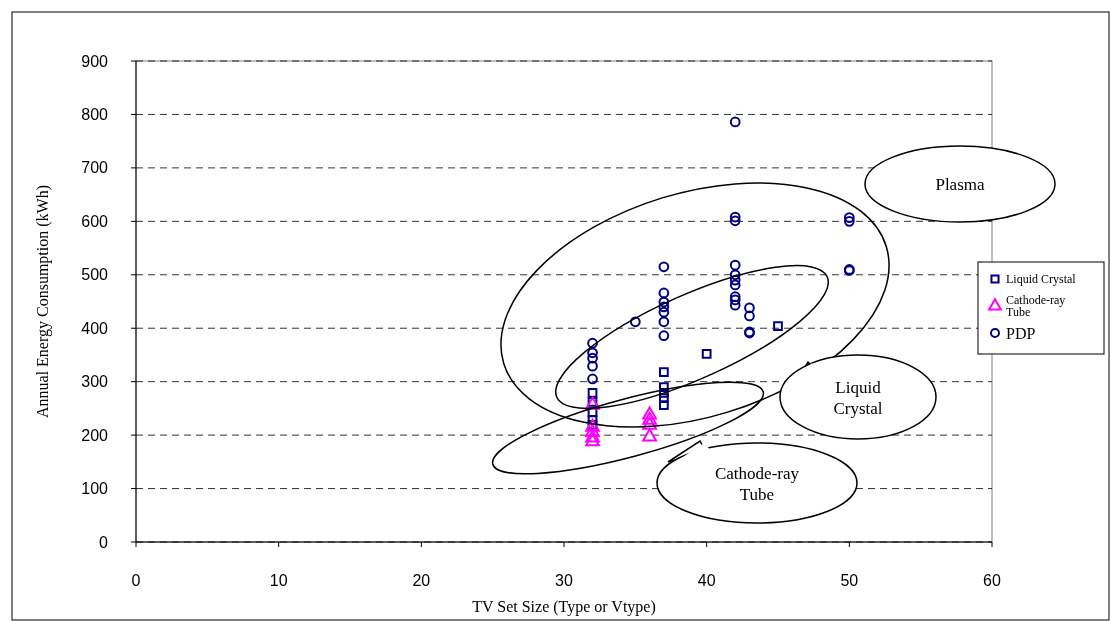 The width and height of the screenshot is (1110, 621). Describe the element at coordinates (849, 580) in the screenshot. I see `x-tick-label: 50` at that location.